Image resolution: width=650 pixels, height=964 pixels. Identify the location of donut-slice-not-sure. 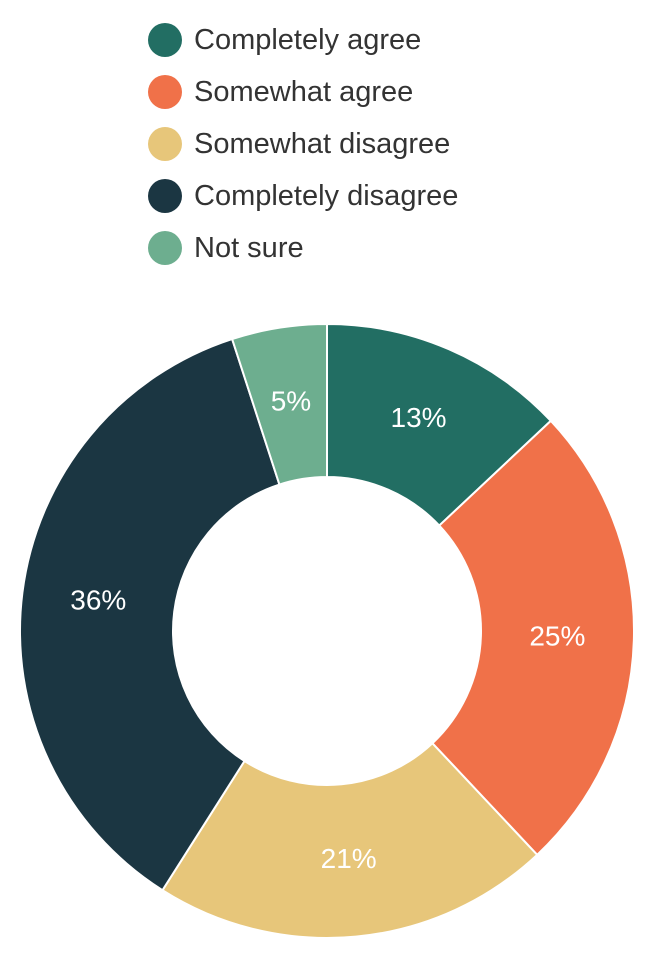
(279, 404).